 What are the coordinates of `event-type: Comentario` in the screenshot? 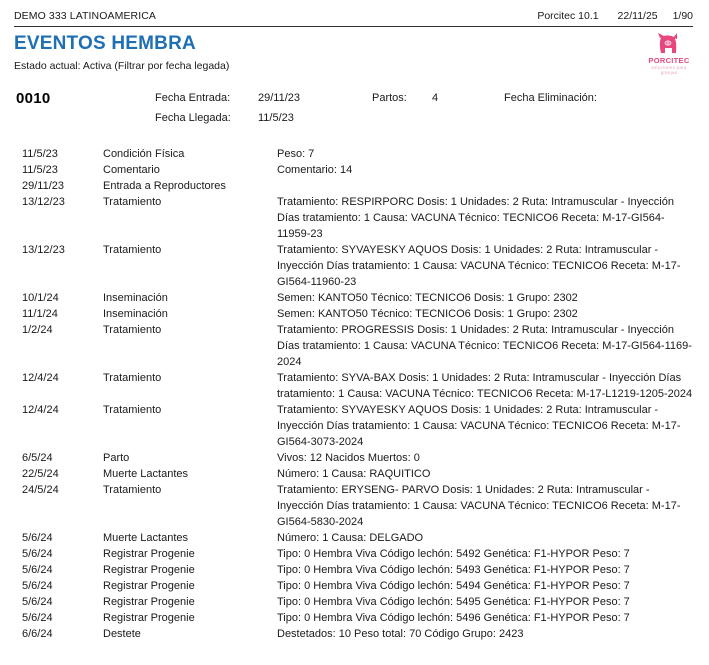 It's located at (131, 170).